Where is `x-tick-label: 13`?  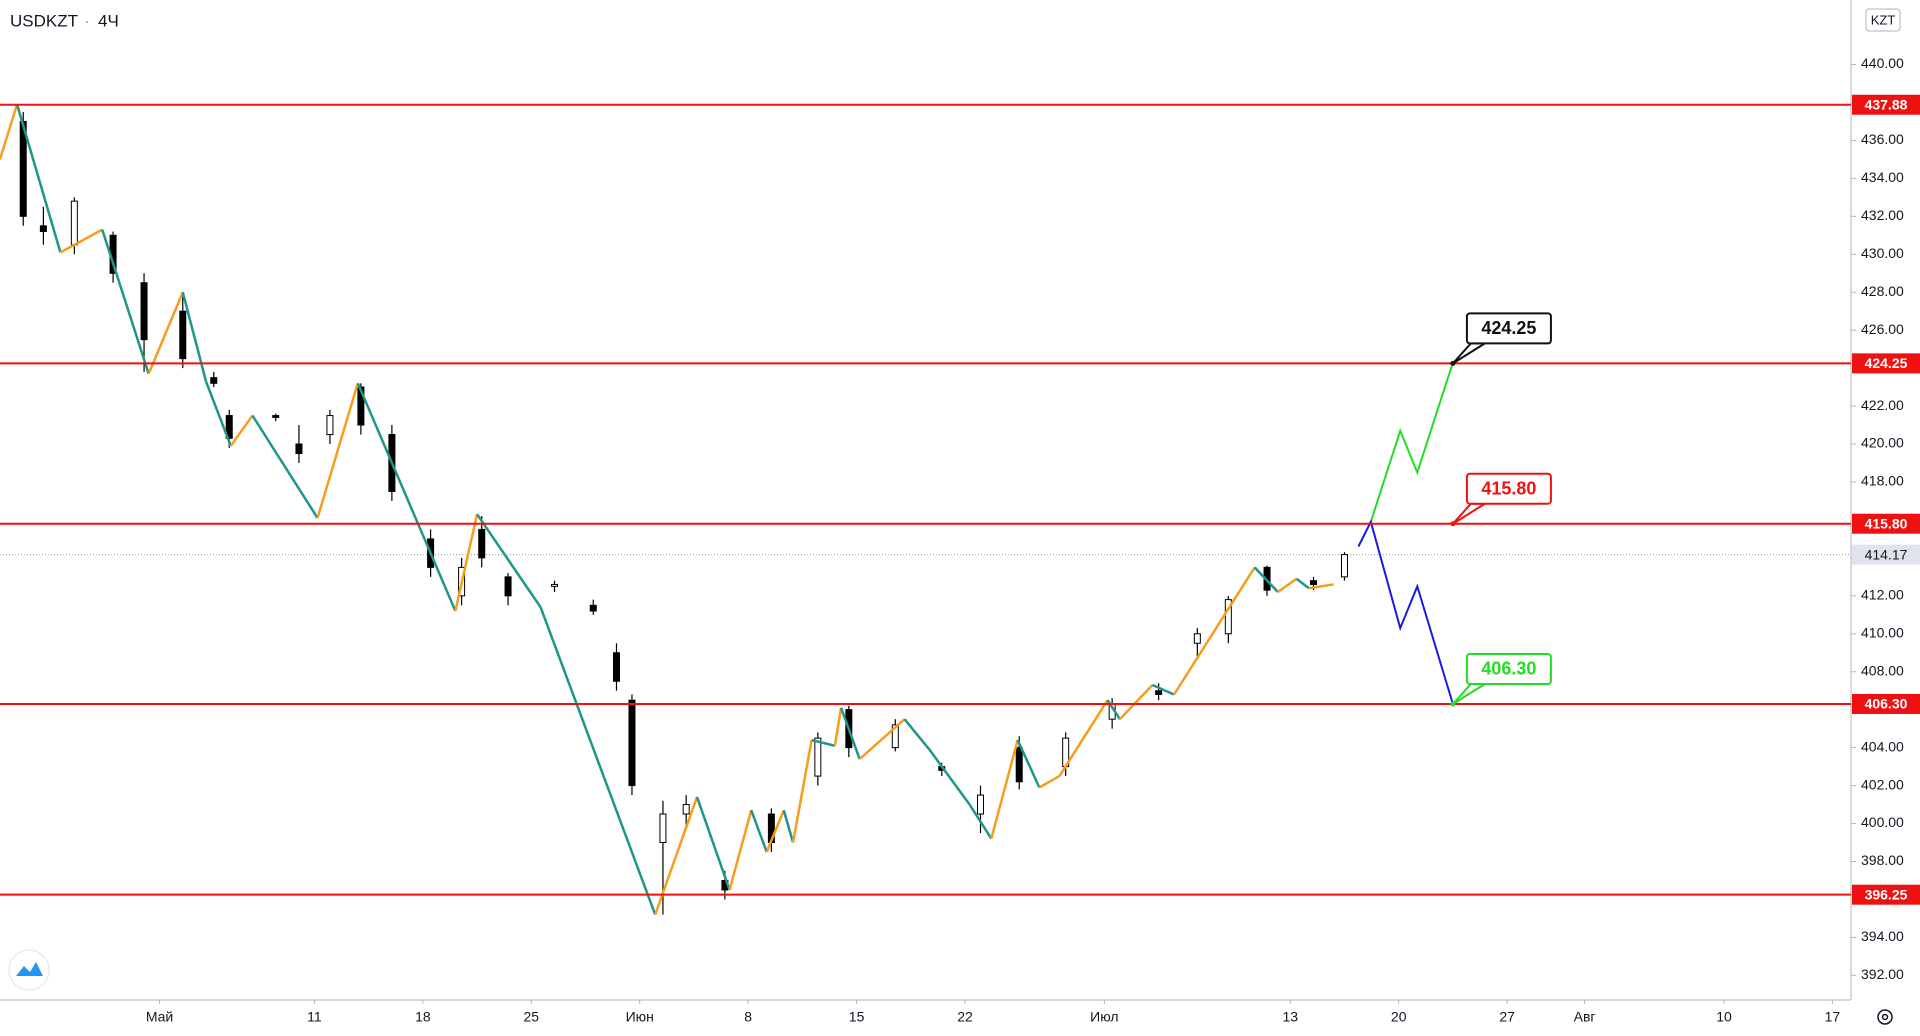 x-tick-label: 13 is located at coordinates (1290, 1017).